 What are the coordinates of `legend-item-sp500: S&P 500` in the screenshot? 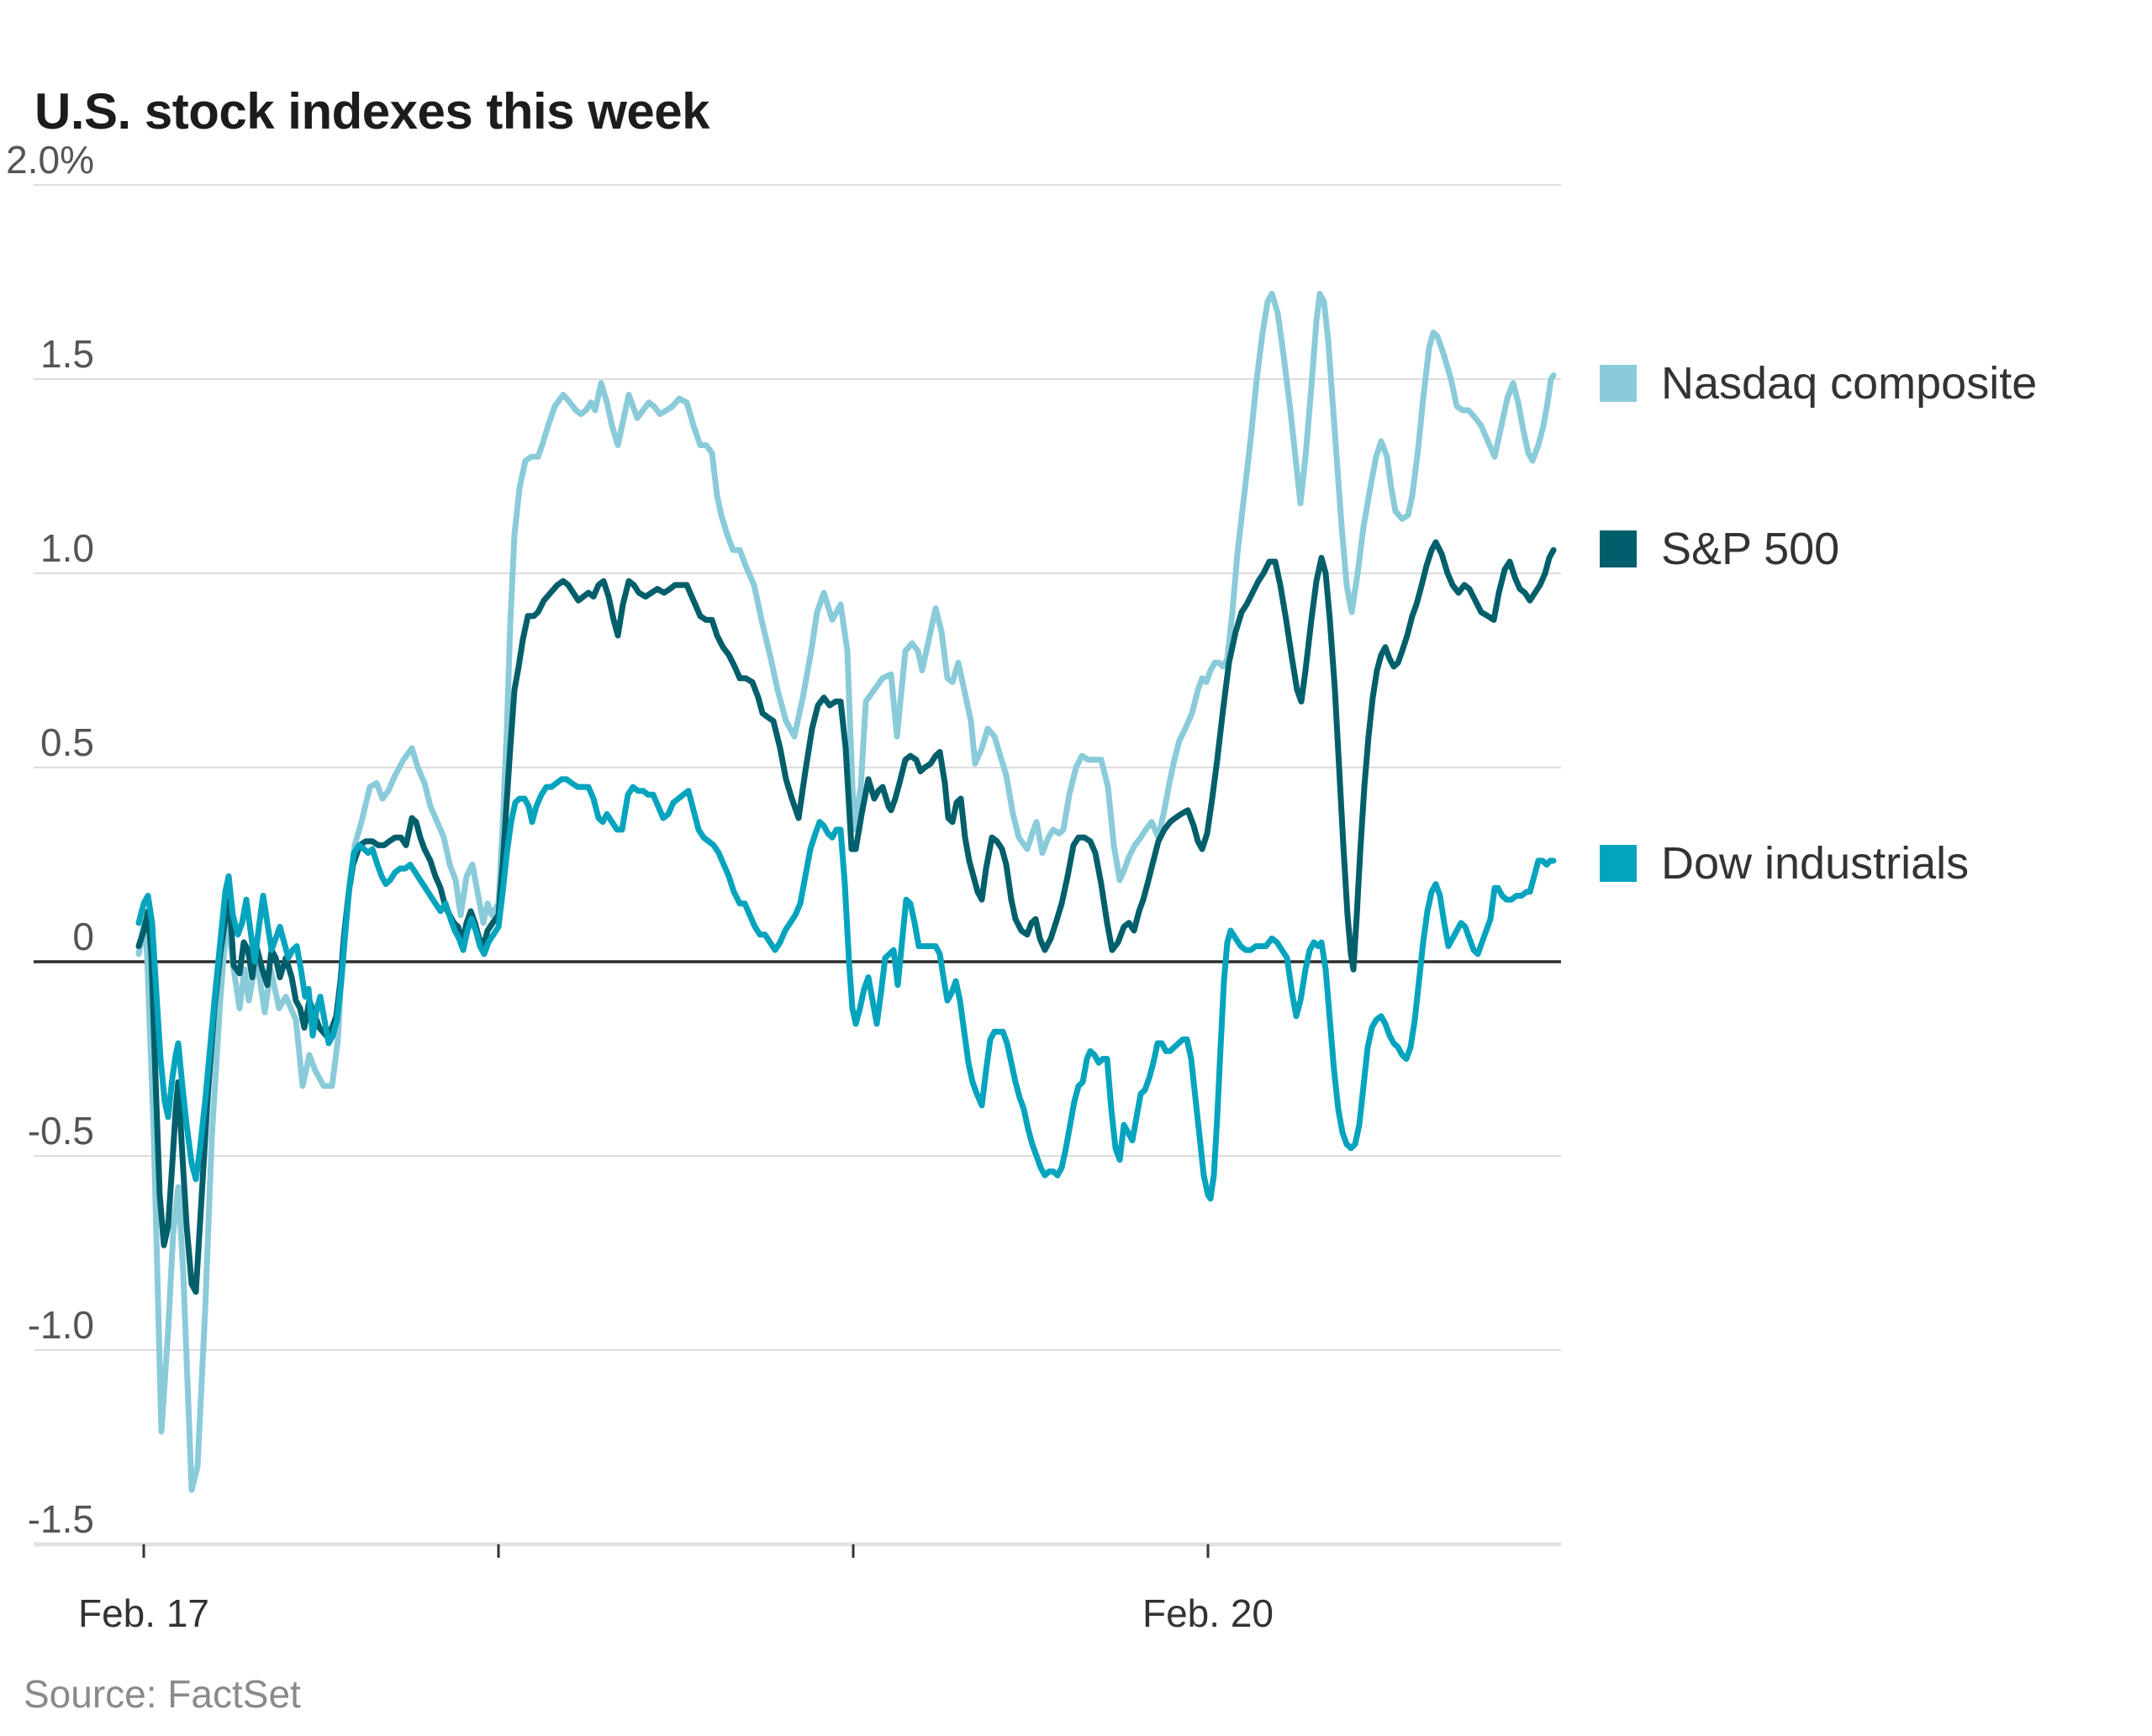 It's located at (1719, 549).